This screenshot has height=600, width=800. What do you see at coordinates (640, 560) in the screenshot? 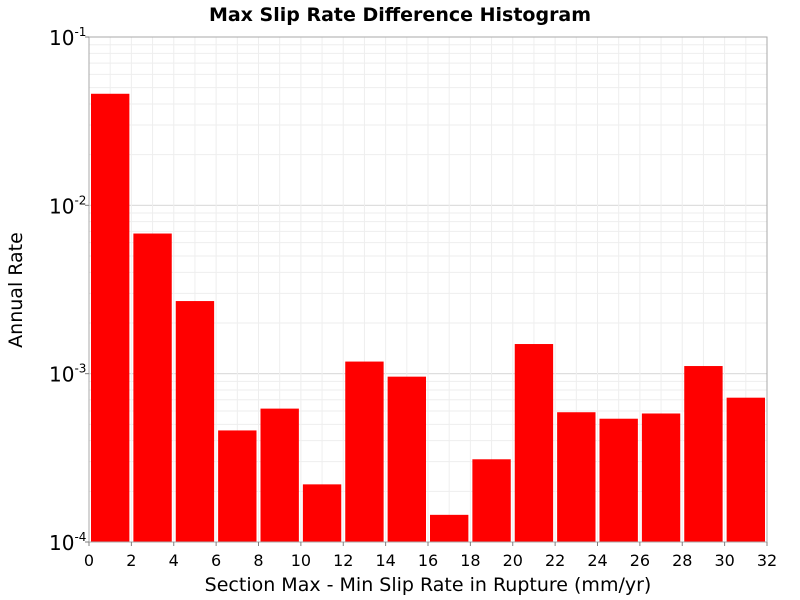
I see `x-tick-label: 26` at bounding box center [640, 560].